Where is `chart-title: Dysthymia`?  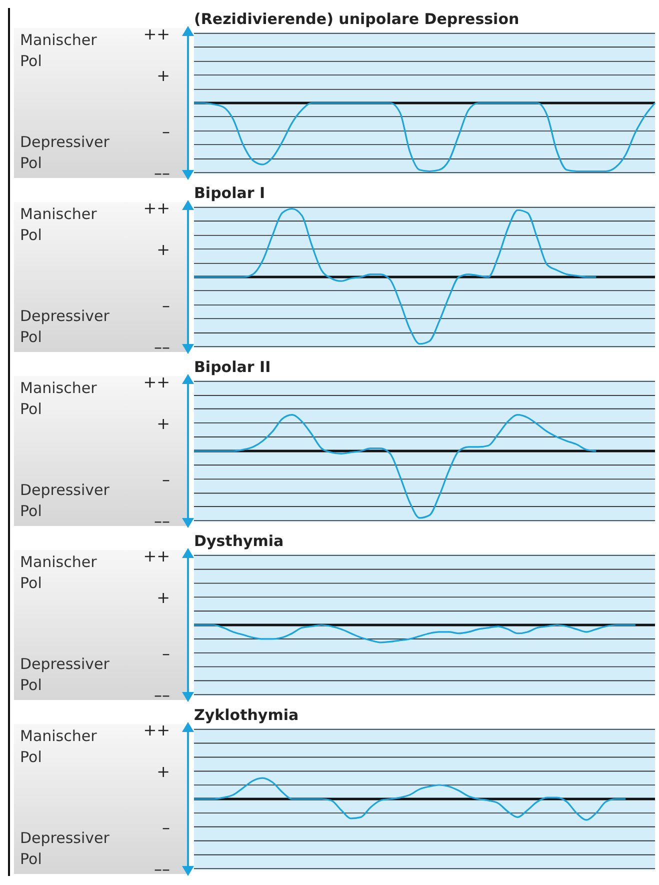
chart-title: Dysthymia is located at coordinates (239, 541).